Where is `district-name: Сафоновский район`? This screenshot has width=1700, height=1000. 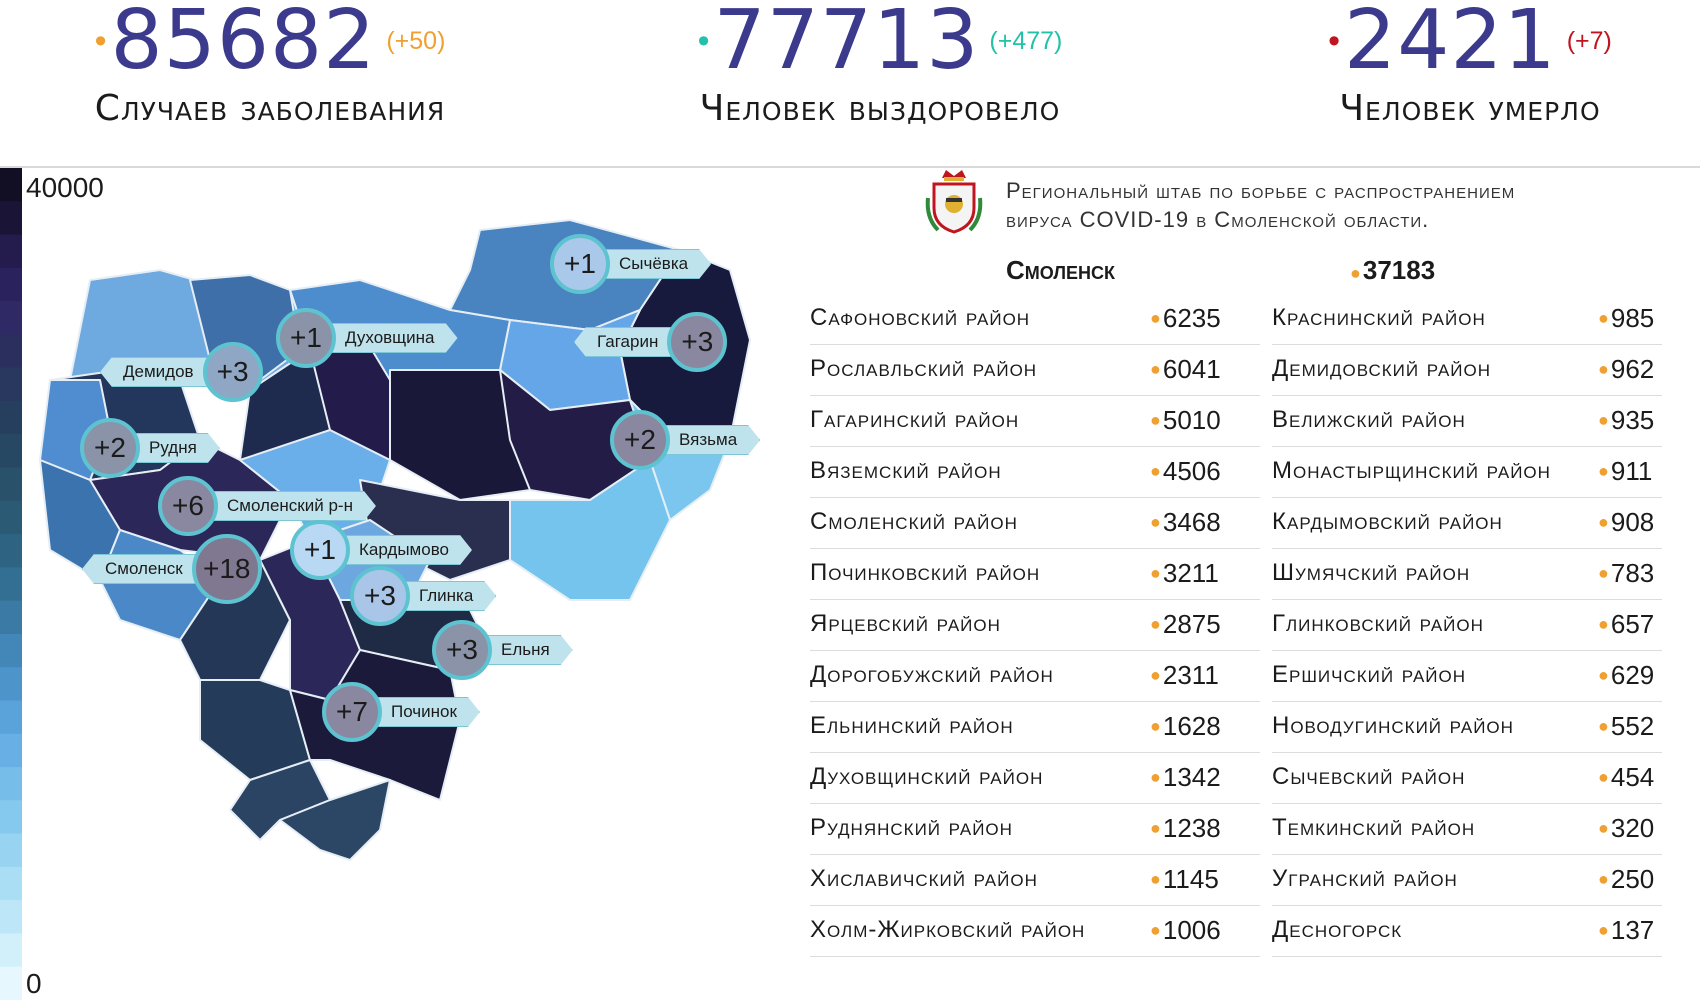
district-name: Сафоновский район is located at coordinates (920, 317).